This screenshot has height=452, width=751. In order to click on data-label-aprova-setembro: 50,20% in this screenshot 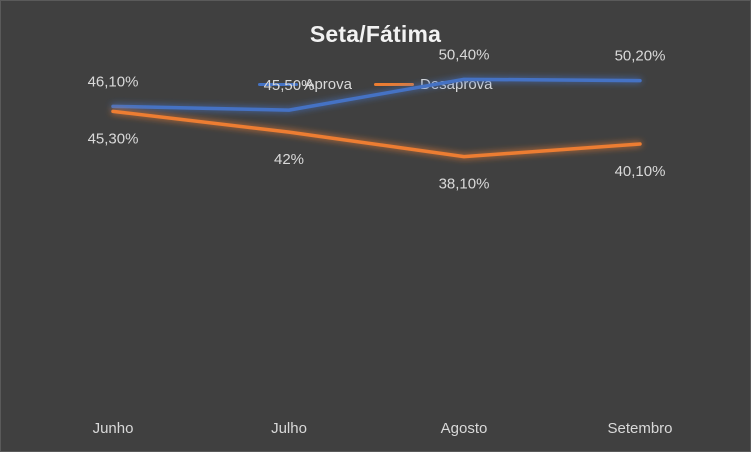, I will do `click(640, 56)`.